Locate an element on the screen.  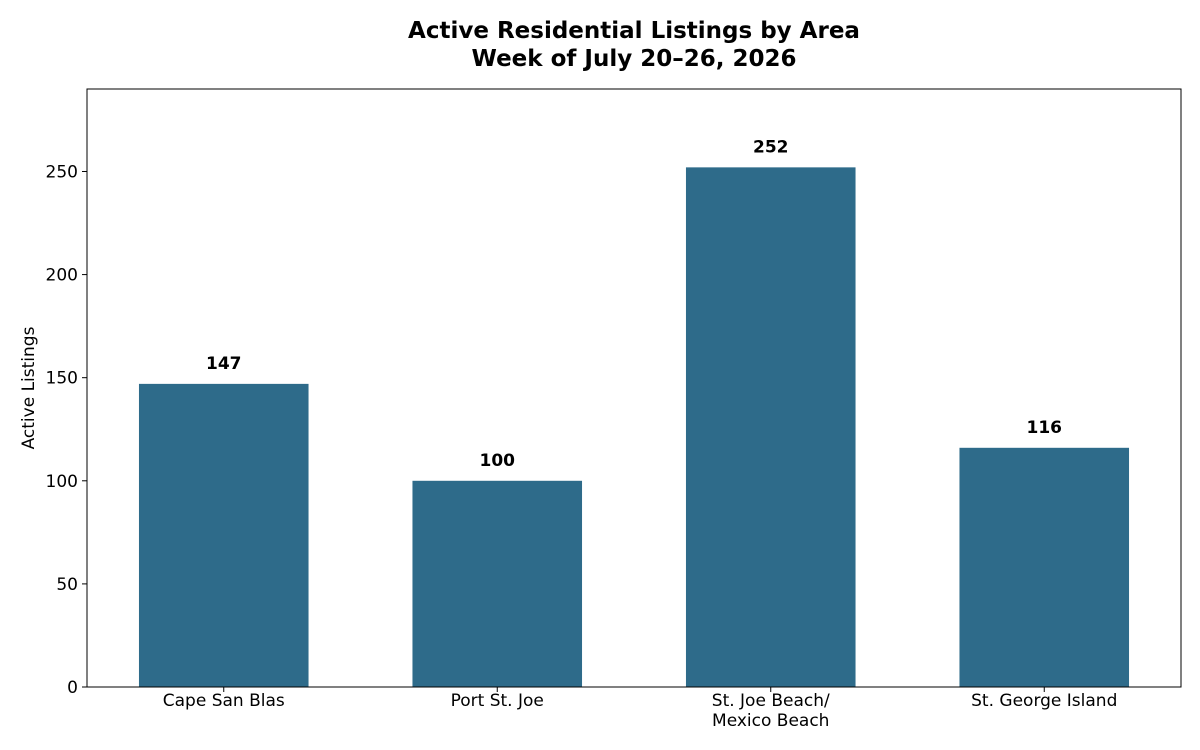
value-label: 147 is located at coordinates (224, 364).